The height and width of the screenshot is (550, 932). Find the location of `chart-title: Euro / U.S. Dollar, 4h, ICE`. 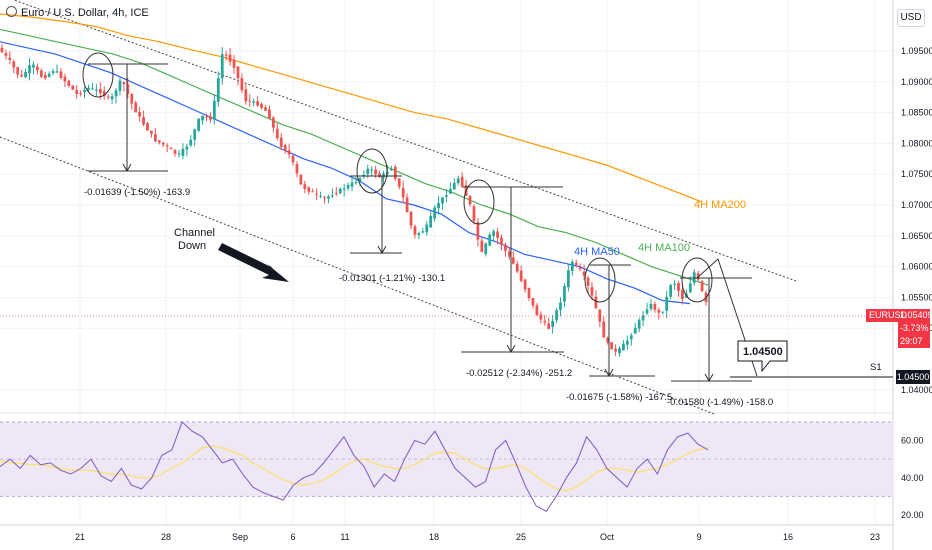

chart-title: Euro / U.S. Dollar, 4h, ICE is located at coordinates (77, 12).